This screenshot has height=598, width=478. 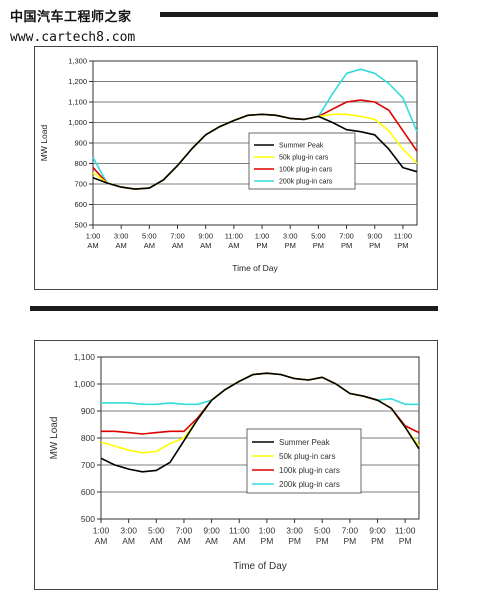 What do you see at coordinates (73, 37) in the screenshot?
I see `watermark-url: www.cartech8.com` at bounding box center [73, 37].